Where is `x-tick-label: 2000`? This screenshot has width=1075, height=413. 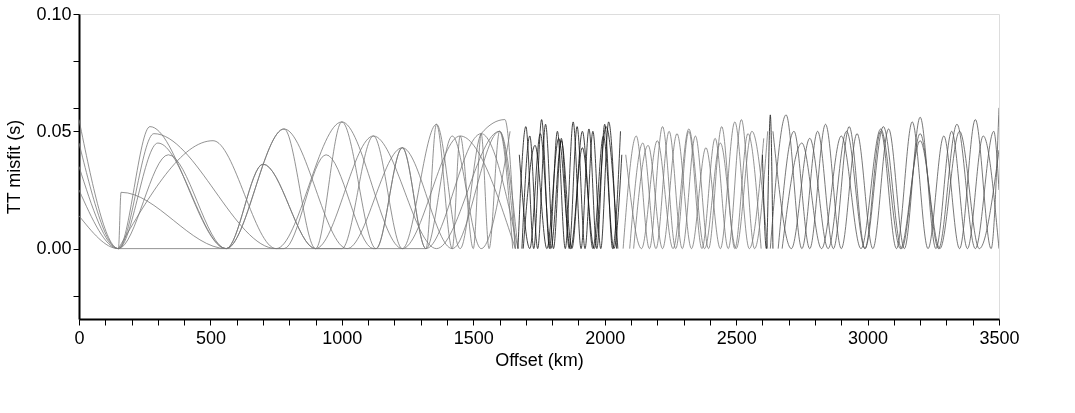
x-tick-label: 2000 is located at coordinates (605, 337).